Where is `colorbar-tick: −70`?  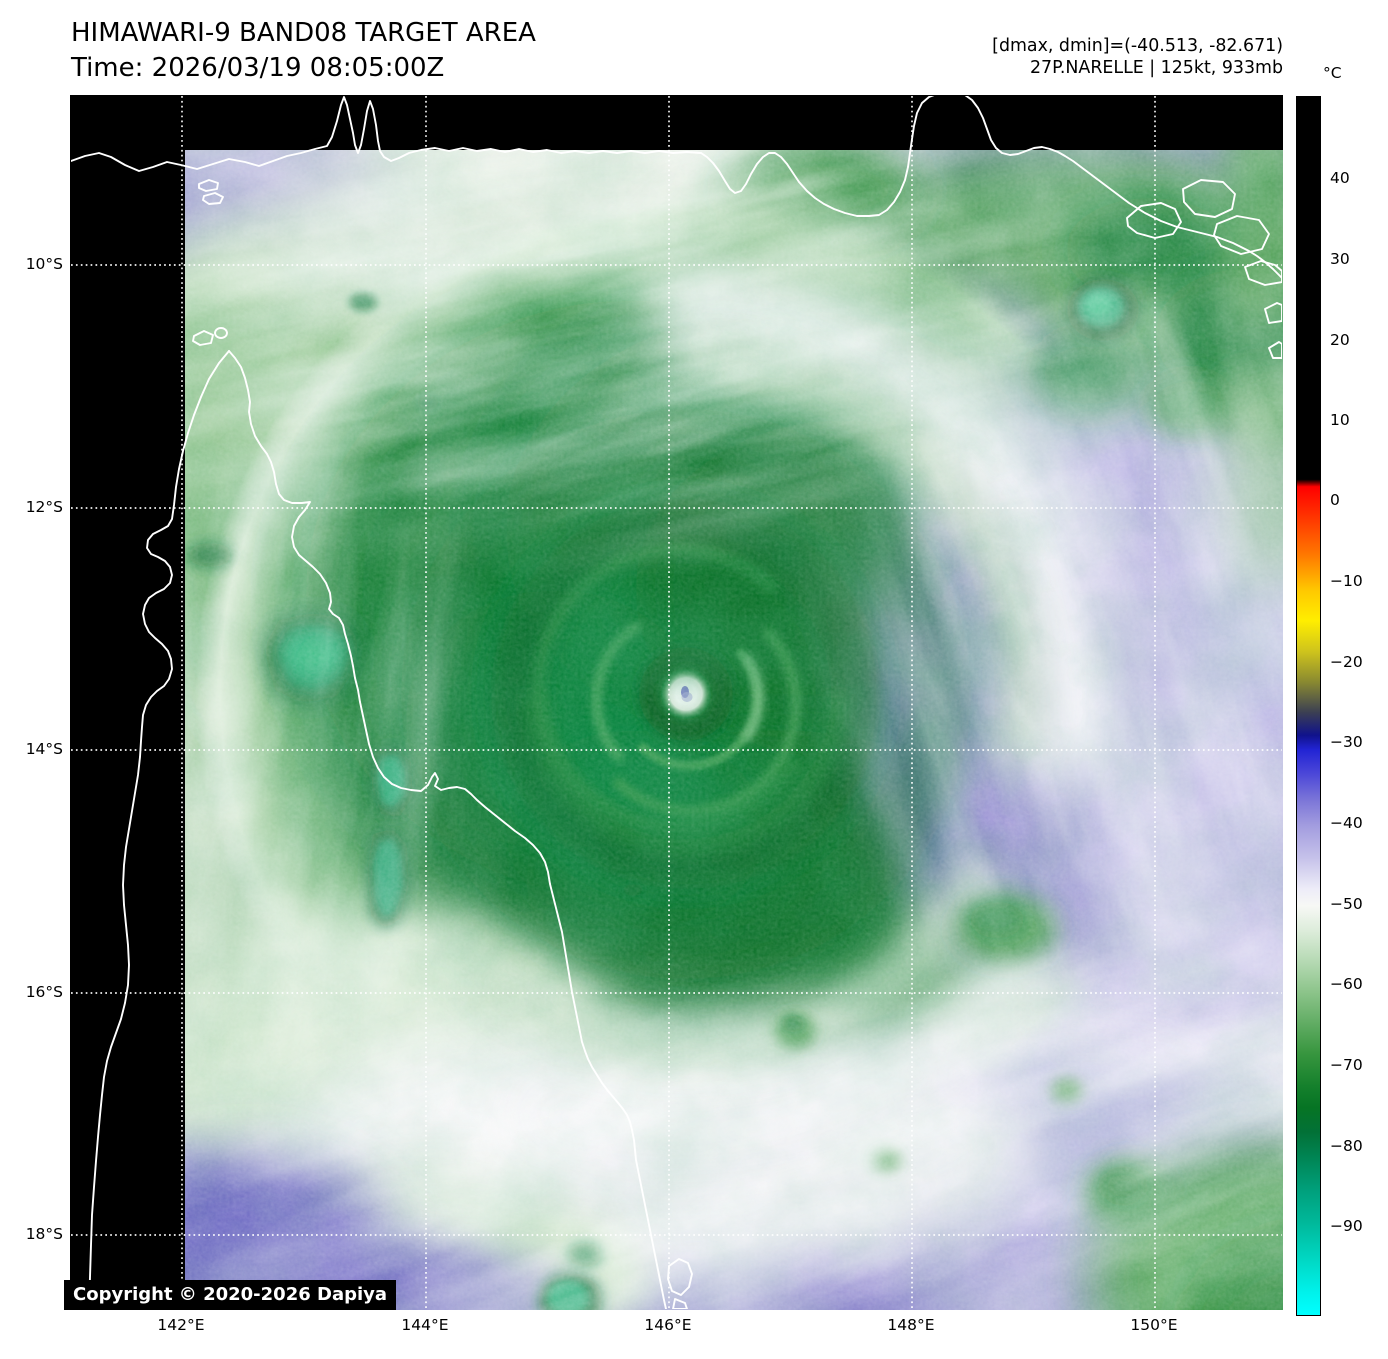 colorbar-tick: −70 is located at coordinates (1346, 1065).